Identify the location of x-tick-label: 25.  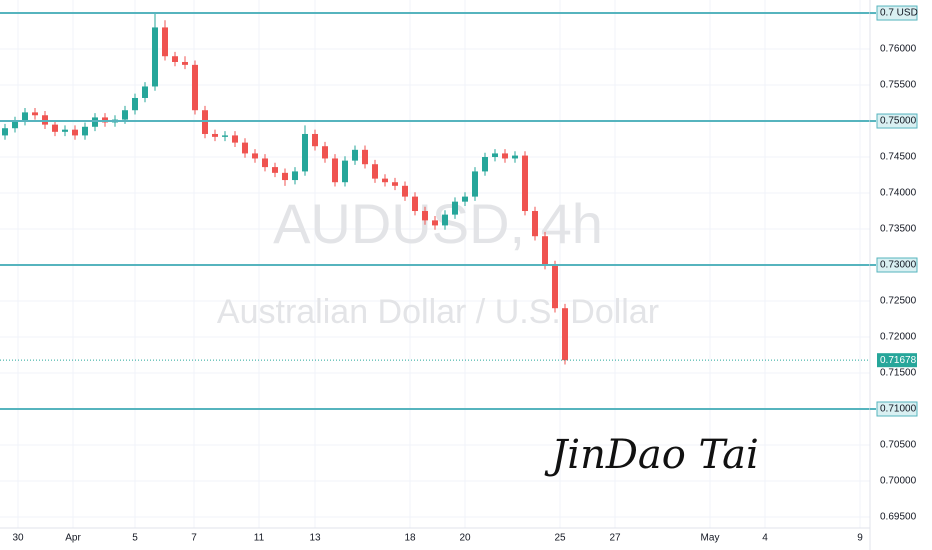
(560, 538).